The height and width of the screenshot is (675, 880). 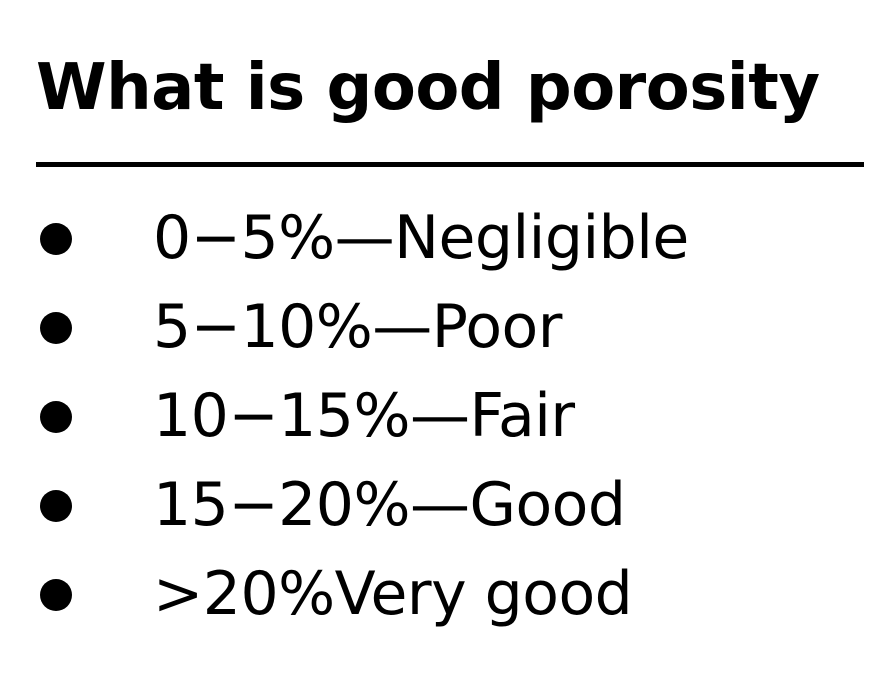 I want to click on list-item: 10−15%—Fair, so click(x=440, y=418).